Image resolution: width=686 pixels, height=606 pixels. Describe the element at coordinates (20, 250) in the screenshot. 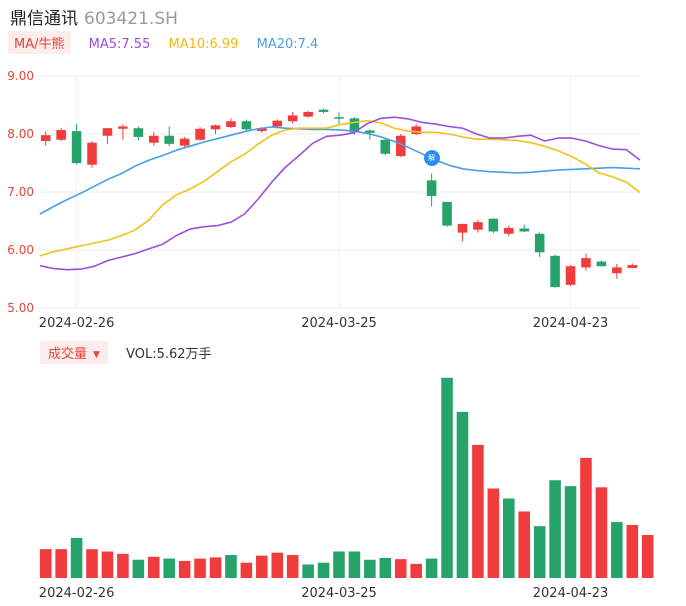

I see `y-tick-label: 6.00` at that location.